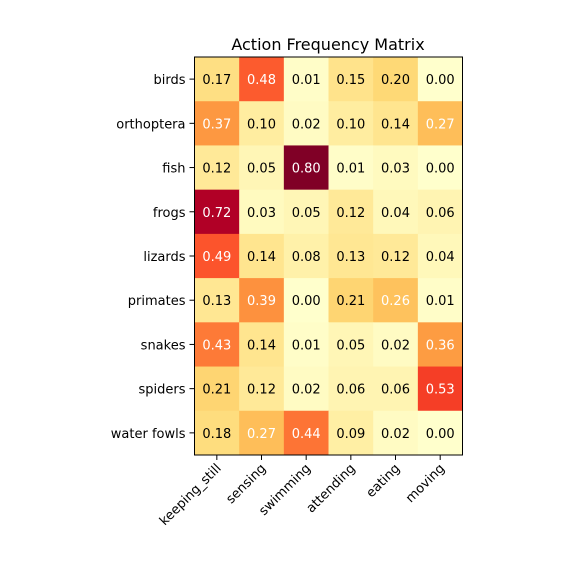  What do you see at coordinates (331, 488) in the screenshot?
I see `x-tick-label: attending` at bounding box center [331, 488].